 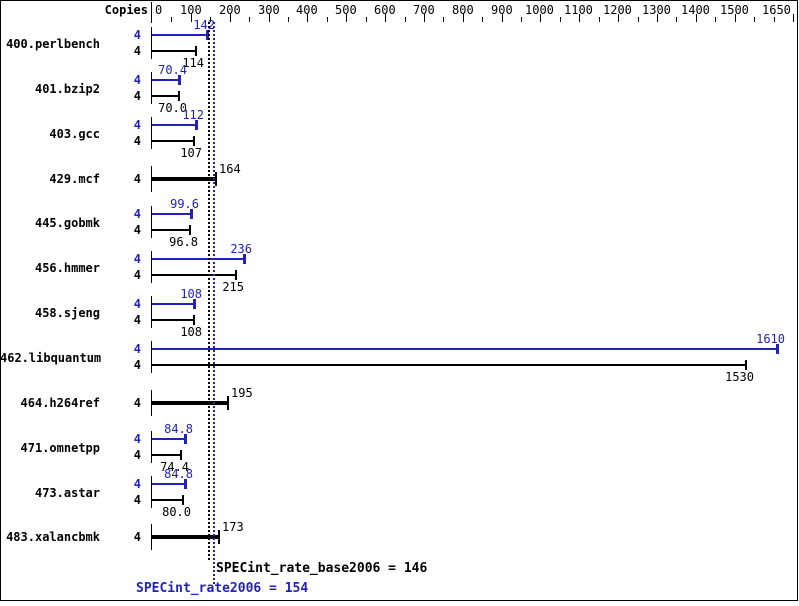 What do you see at coordinates (269, 10) in the screenshot?
I see `axis-tick-label: 300` at bounding box center [269, 10].